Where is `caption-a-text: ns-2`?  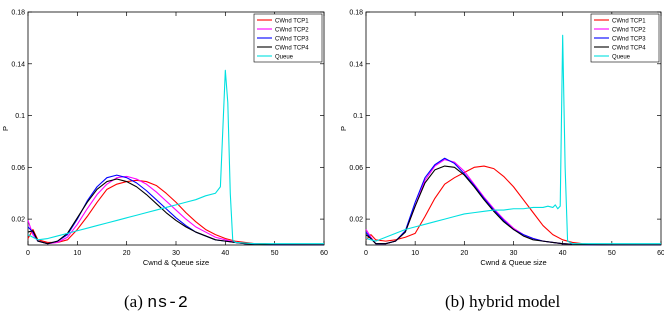
caption-a-text: ns-2 is located at coordinates (167, 303).